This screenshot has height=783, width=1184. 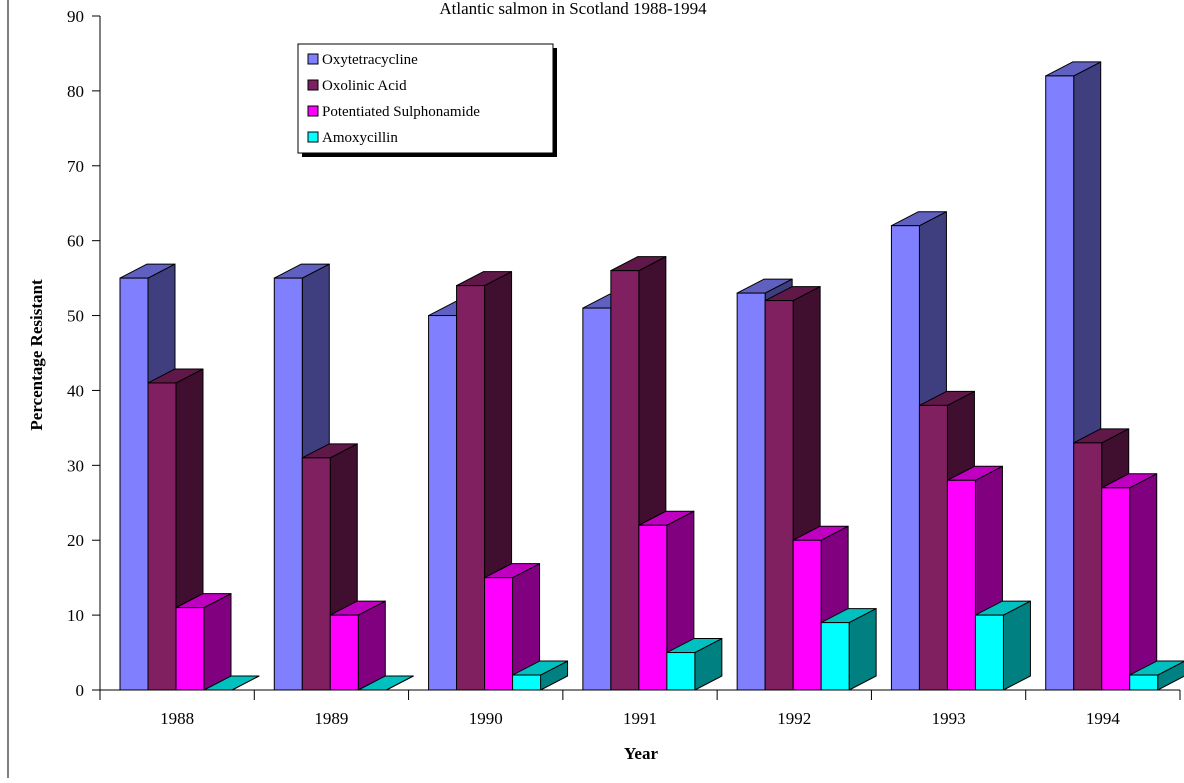 I want to click on legend-label: Amoxycillin, so click(x=360, y=138).